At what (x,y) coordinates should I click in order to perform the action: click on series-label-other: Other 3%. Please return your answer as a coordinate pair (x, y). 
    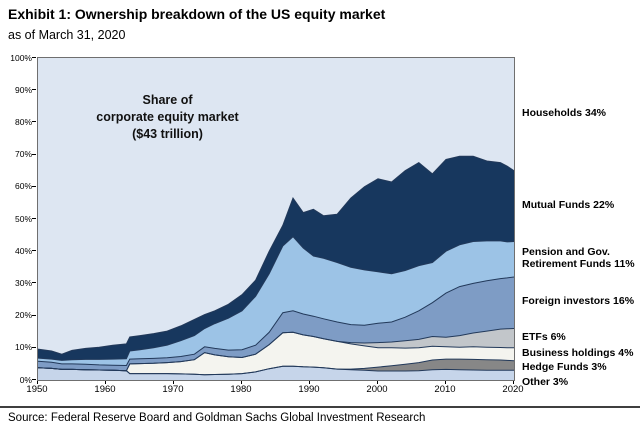
    Looking at the image, I should click on (545, 381).